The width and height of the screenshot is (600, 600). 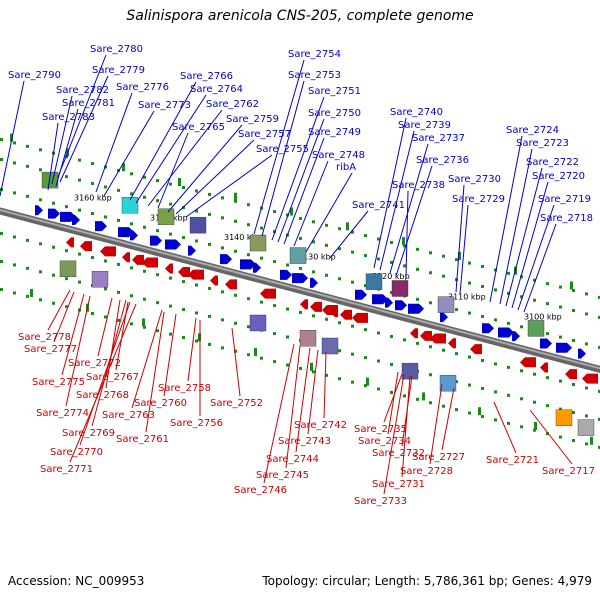 I want to click on reverse-gene-label: Sare_2758, so click(x=184, y=388).